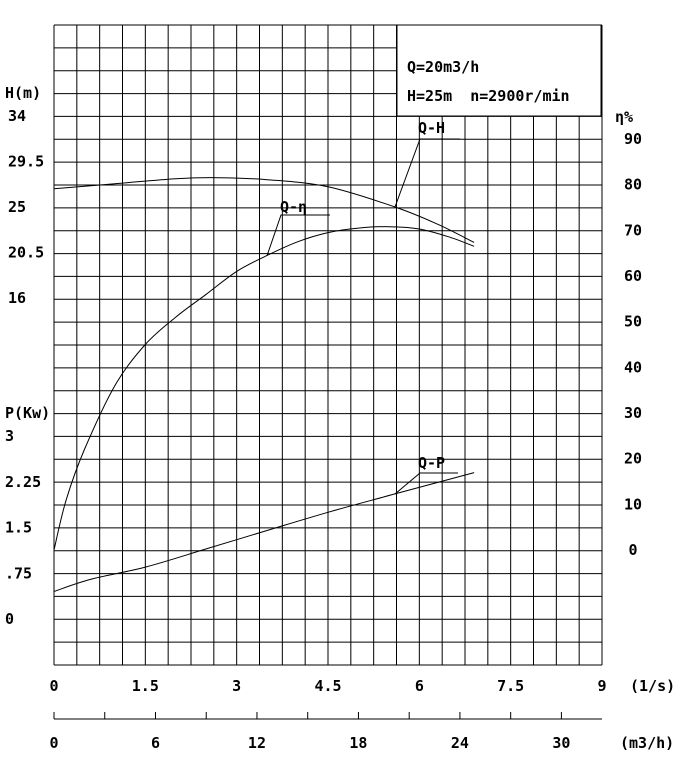  Describe the element at coordinates (633, 504) in the screenshot. I see `efficiency-tick-label: 10` at that location.